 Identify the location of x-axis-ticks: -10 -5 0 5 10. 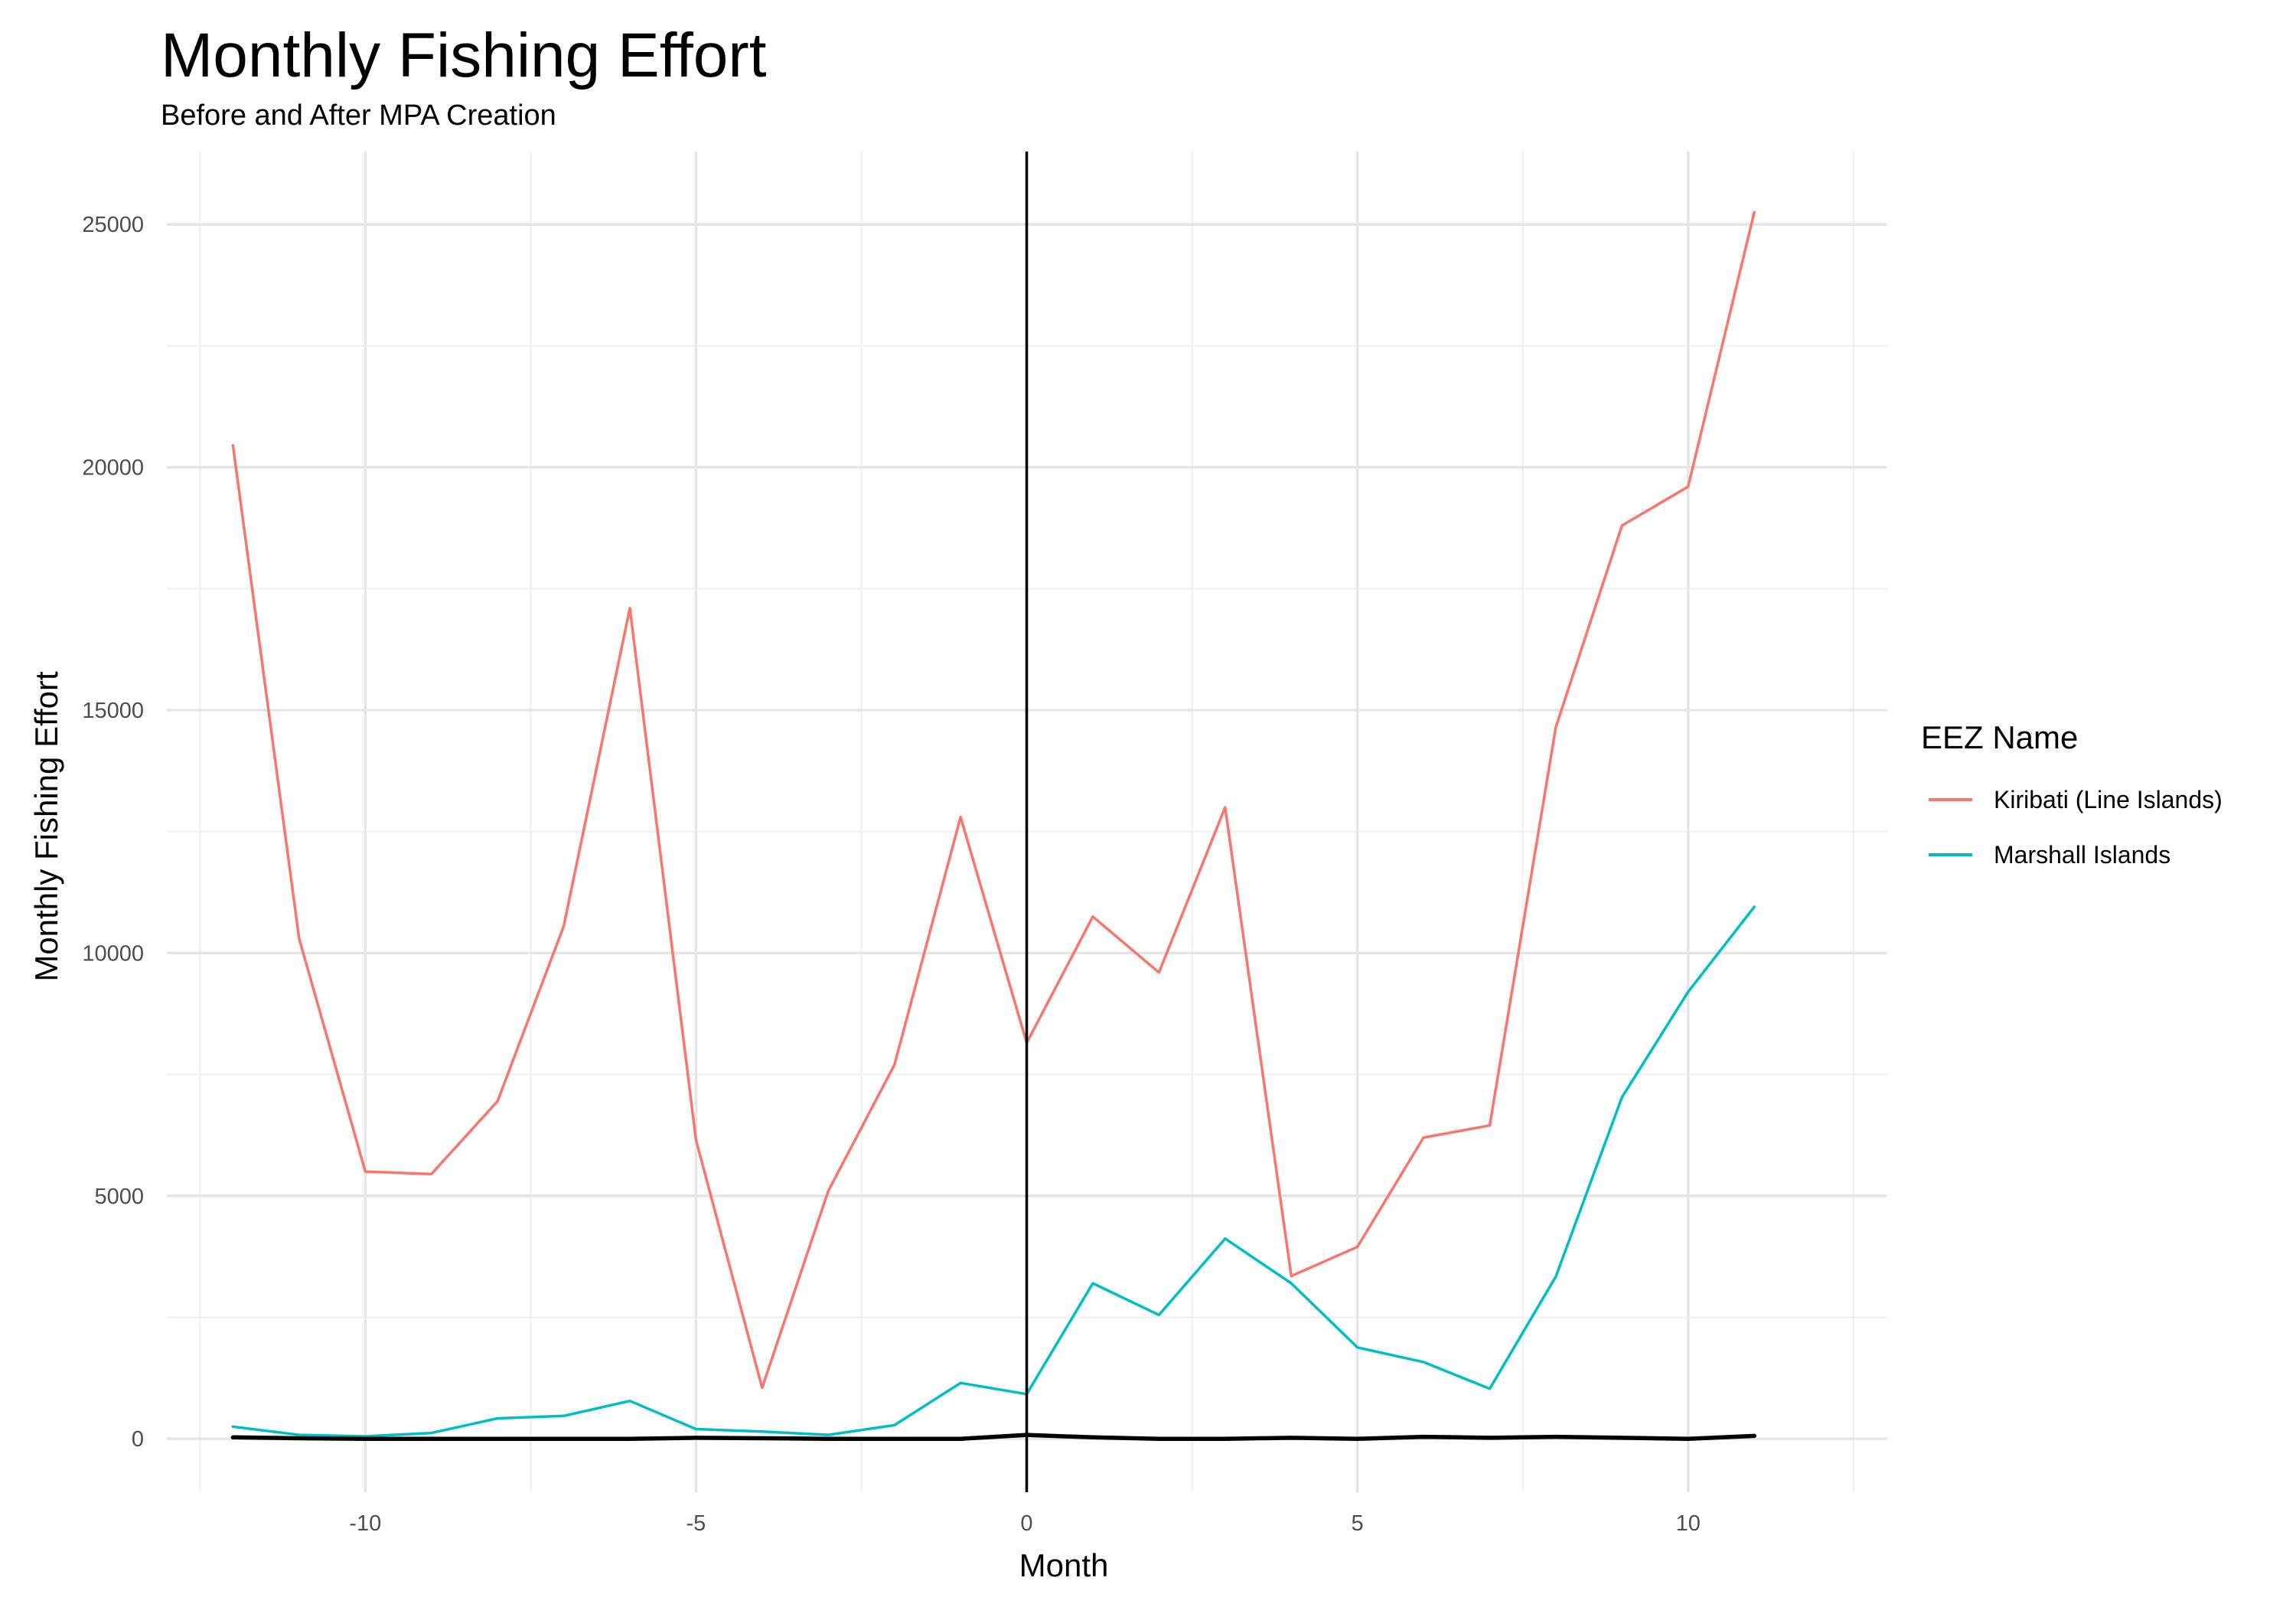
(1025, 1523).